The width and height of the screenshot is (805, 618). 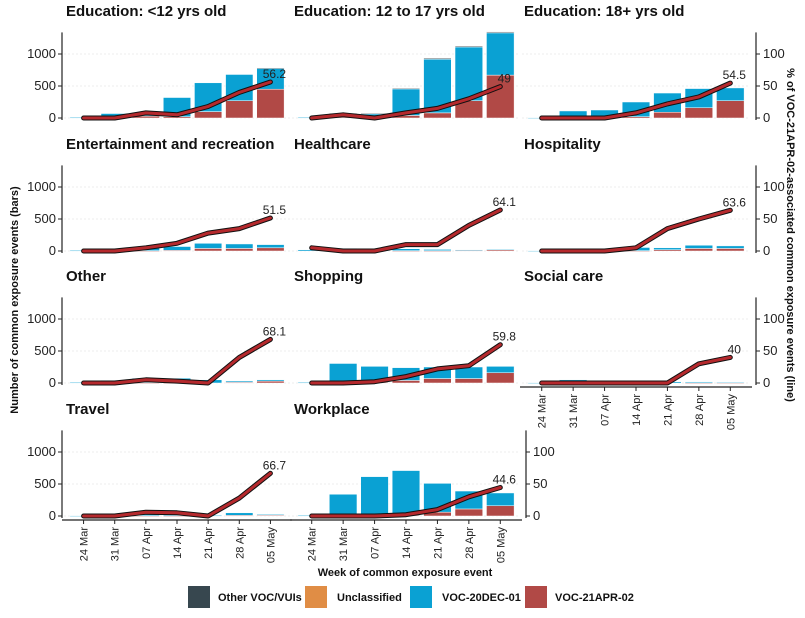 What do you see at coordinates (170, 144) in the screenshot?
I see `panel-title: Entertainment and recreation` at bounding box center [170, 144].